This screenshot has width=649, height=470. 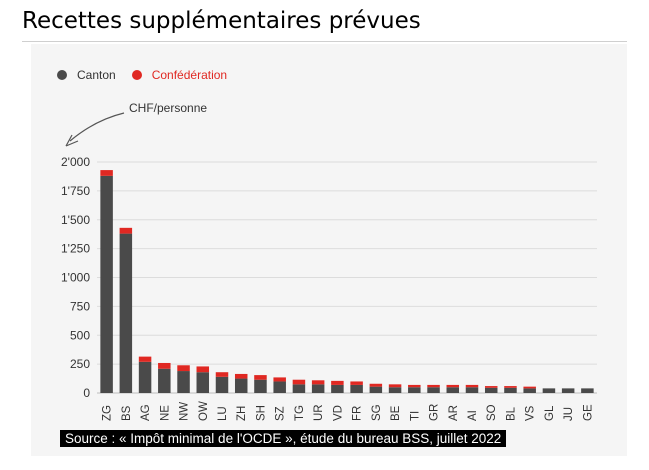 What do you see at coordinates (435, 412) in the screenshot?
I see `x-tick-label: GR` at bounding box center [435, 412].